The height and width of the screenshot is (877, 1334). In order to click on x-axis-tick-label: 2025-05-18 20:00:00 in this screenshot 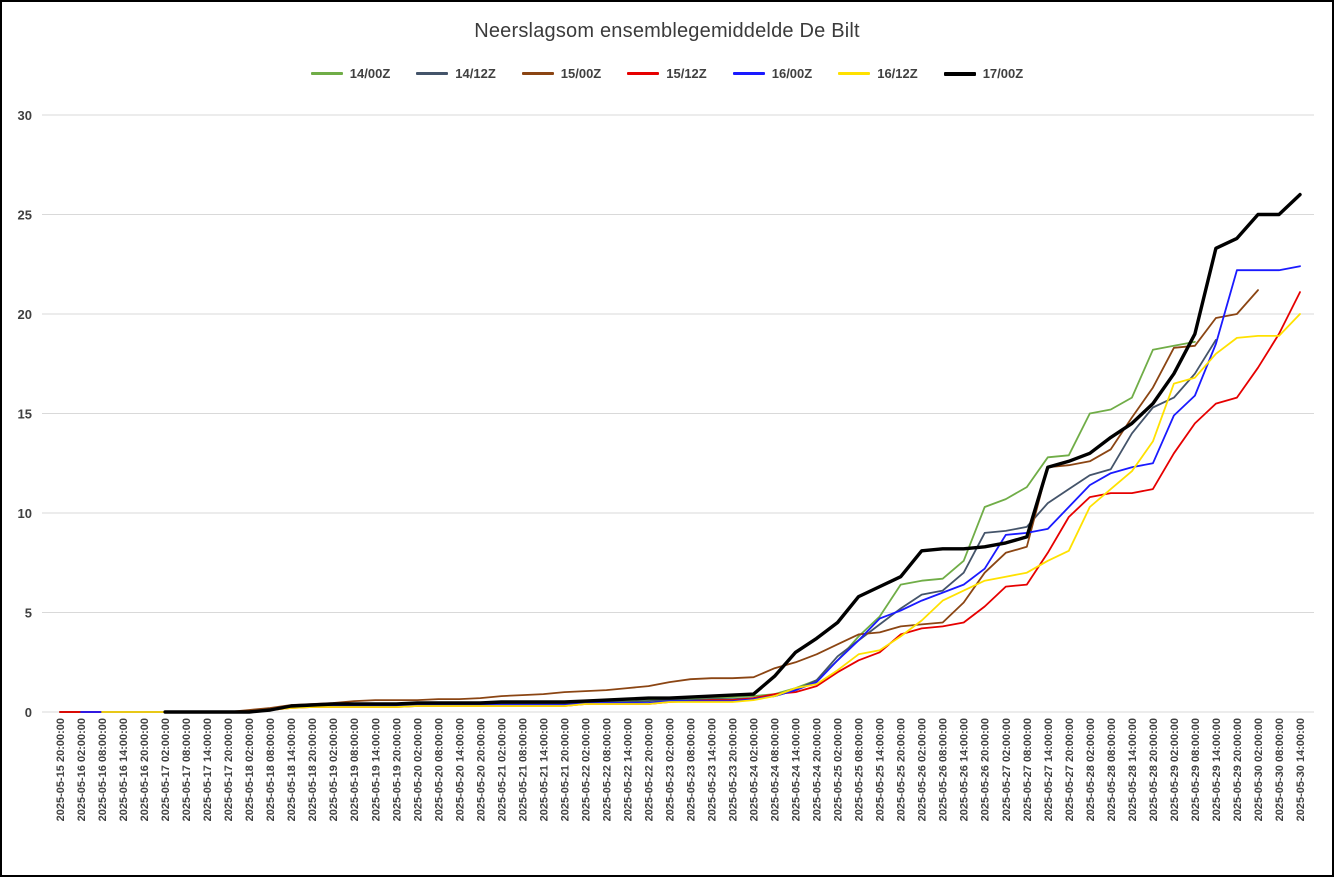, I will do `click(313, 769)`.